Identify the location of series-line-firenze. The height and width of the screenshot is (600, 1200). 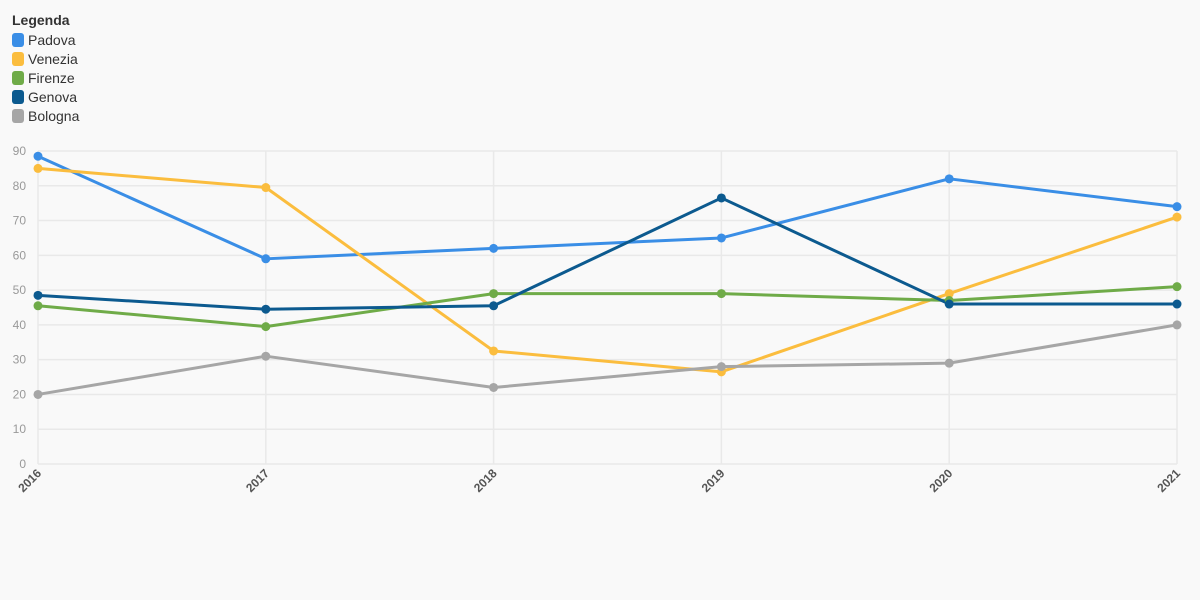
(607, 307).